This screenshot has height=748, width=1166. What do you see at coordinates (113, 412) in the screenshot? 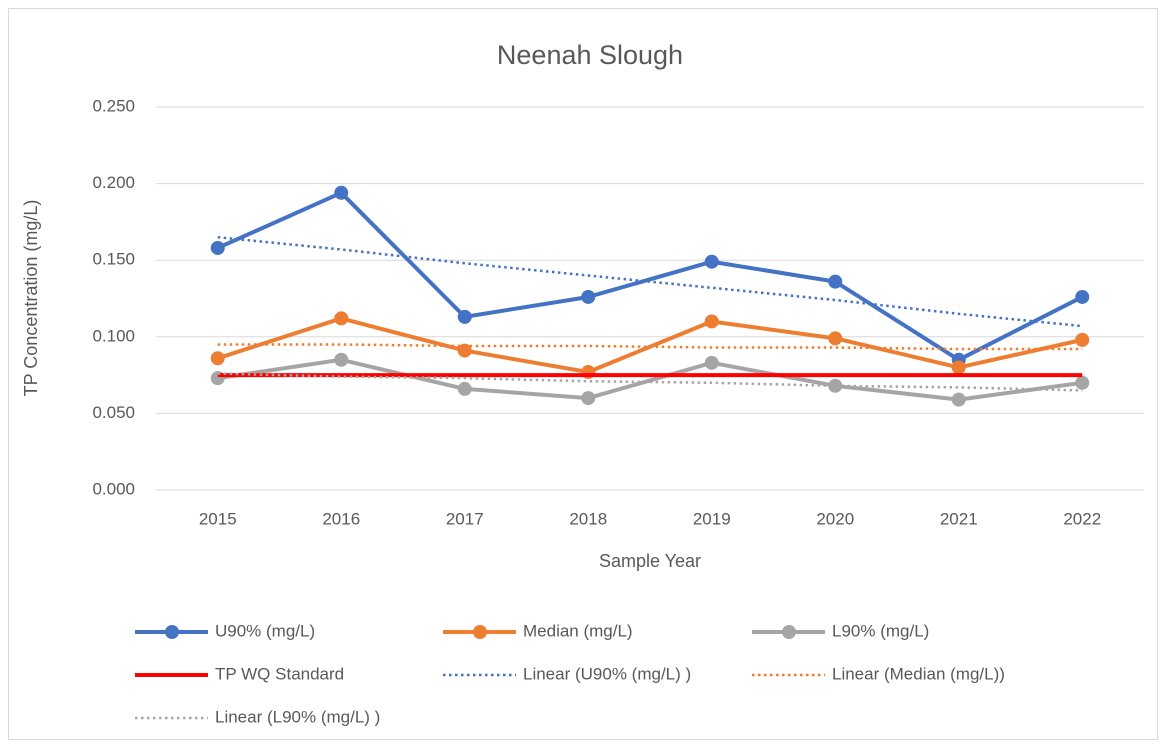
I see `y-tick-label: 0.050` at bounding box center [113, 412].